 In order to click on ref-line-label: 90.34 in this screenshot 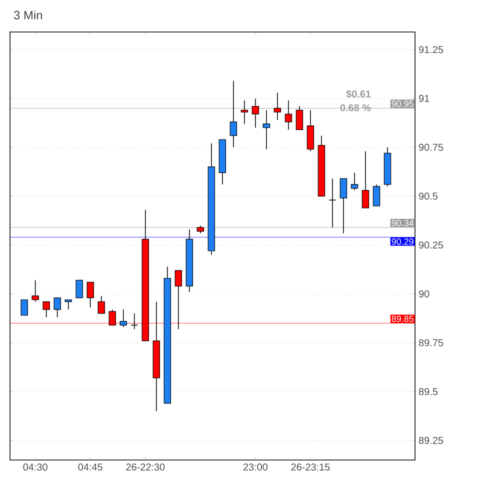, I will do `click(403, 223)`.